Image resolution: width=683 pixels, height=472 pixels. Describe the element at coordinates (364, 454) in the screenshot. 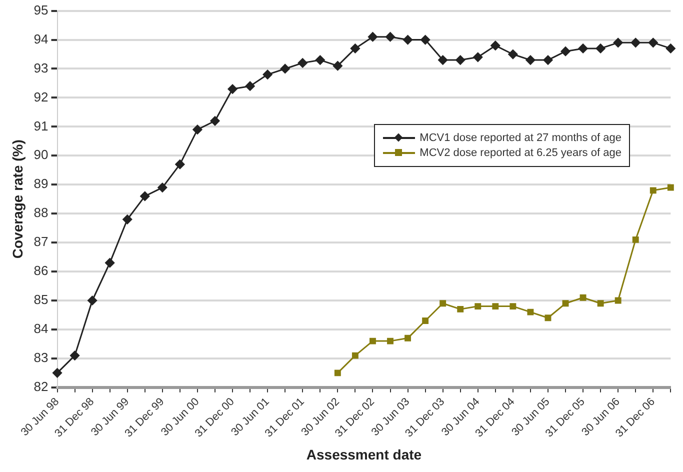

I see `x-axis-title: Assessment date` at that location.